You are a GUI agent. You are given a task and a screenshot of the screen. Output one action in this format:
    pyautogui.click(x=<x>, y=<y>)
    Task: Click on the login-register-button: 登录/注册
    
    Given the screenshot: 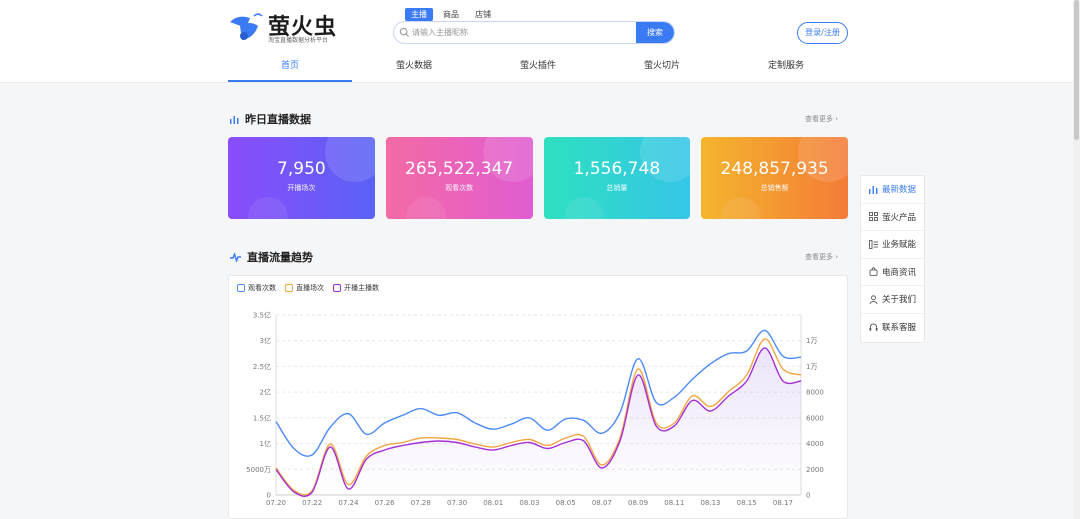 What is the action you would take?
    pyautogui.click(x=822, y=33)
    